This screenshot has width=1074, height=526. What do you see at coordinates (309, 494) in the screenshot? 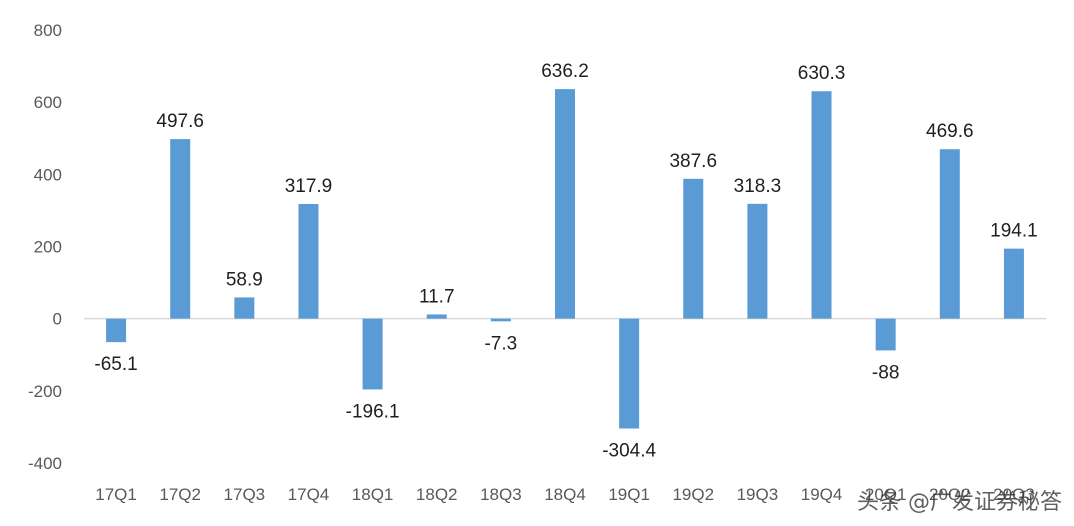
I see `x-tick-label: 17Q4` at bounding box center [309, 494].